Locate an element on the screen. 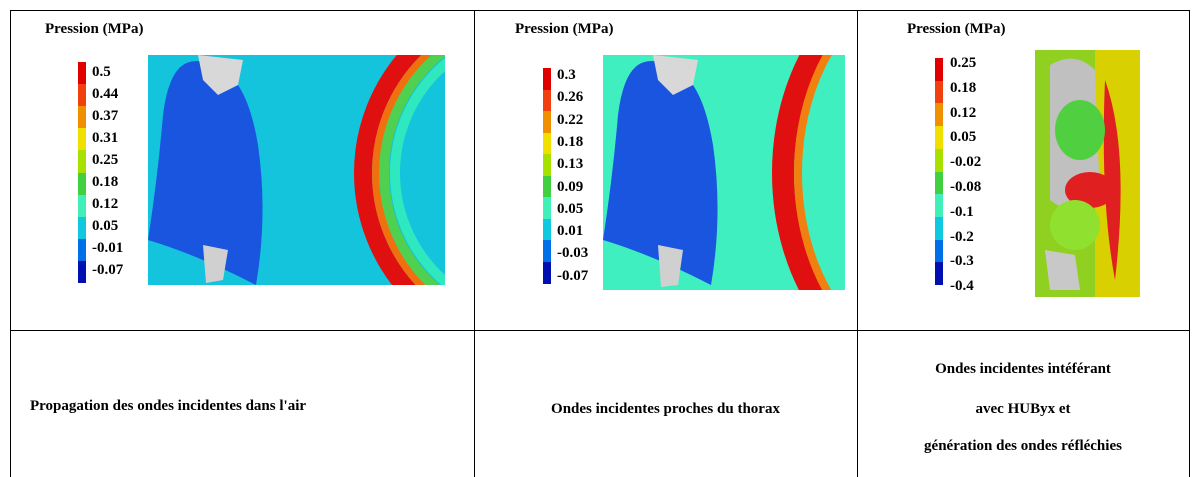 This screenshot has height=477, width=1200. colorbar-label: -0.02 is located at coordinates (966, 162).